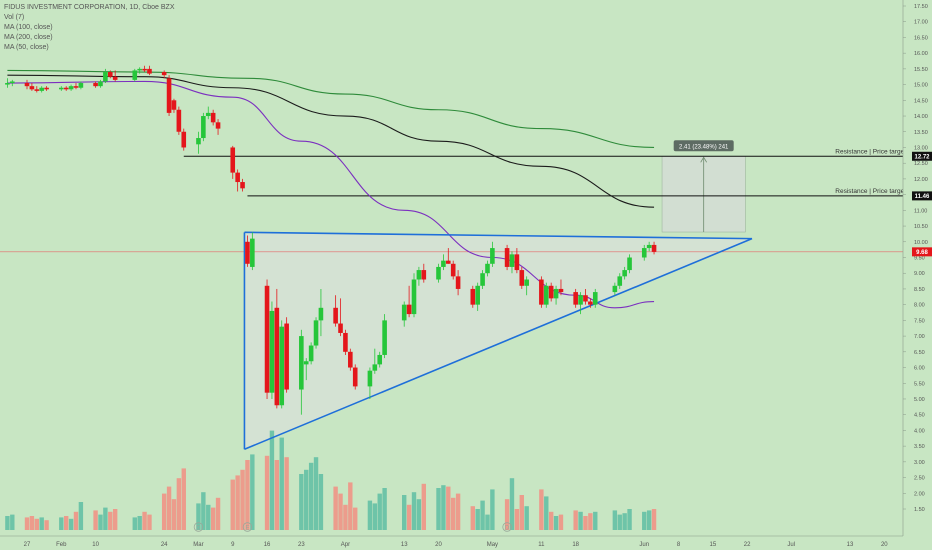 This screenshot has width=932, height=550. Describe the element at coordinates (919, 494) in the screenshot. I see `y-axis-tick-label: 2.00` at that location.